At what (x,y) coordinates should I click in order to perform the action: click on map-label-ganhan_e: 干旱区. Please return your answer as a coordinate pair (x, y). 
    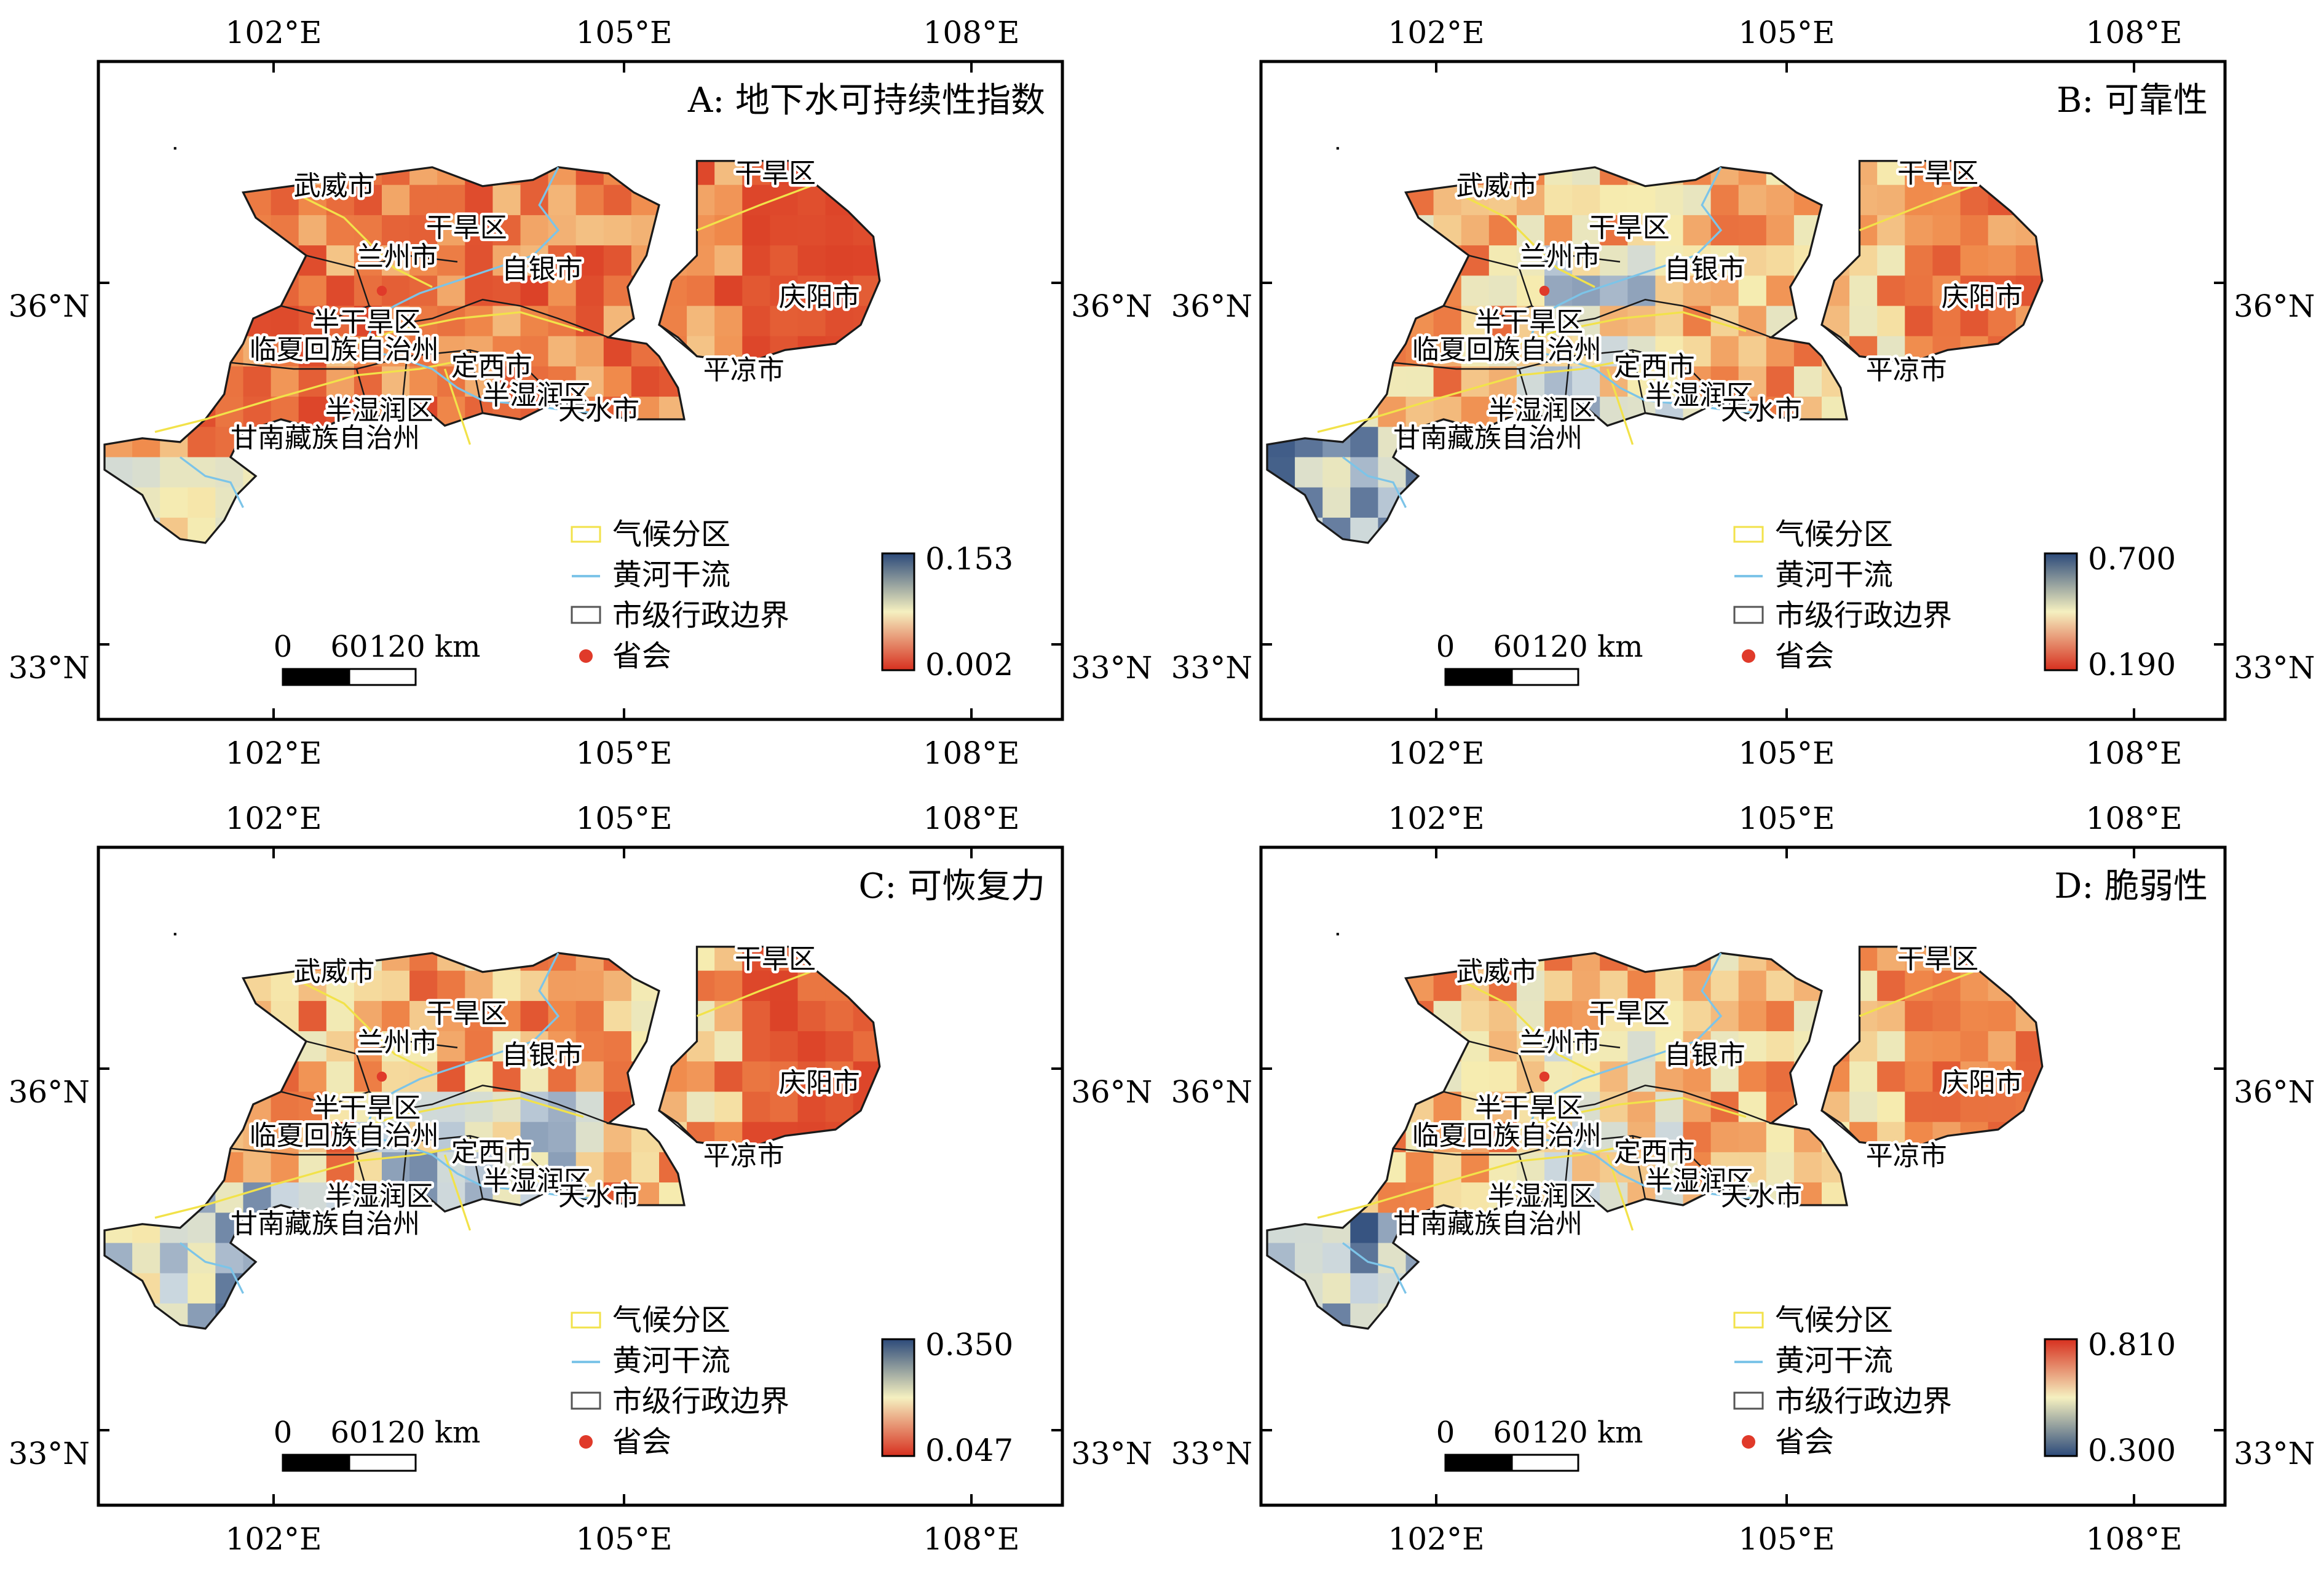
    Looking at the image, I should click on (775, 960).